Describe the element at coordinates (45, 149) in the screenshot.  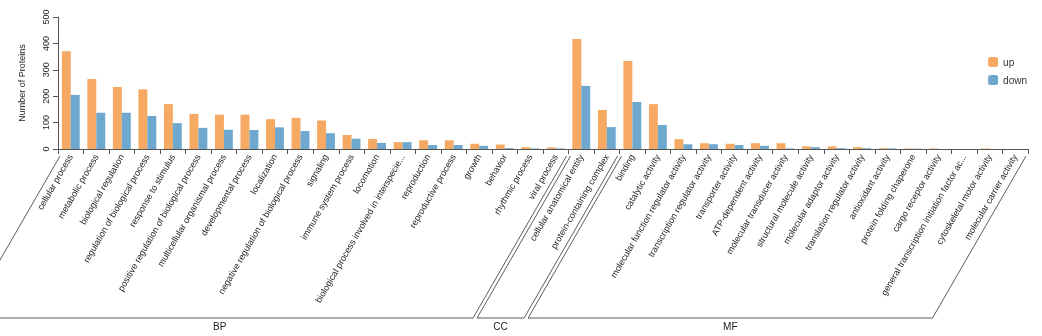
I see `y-tick-label: 0` at that location.